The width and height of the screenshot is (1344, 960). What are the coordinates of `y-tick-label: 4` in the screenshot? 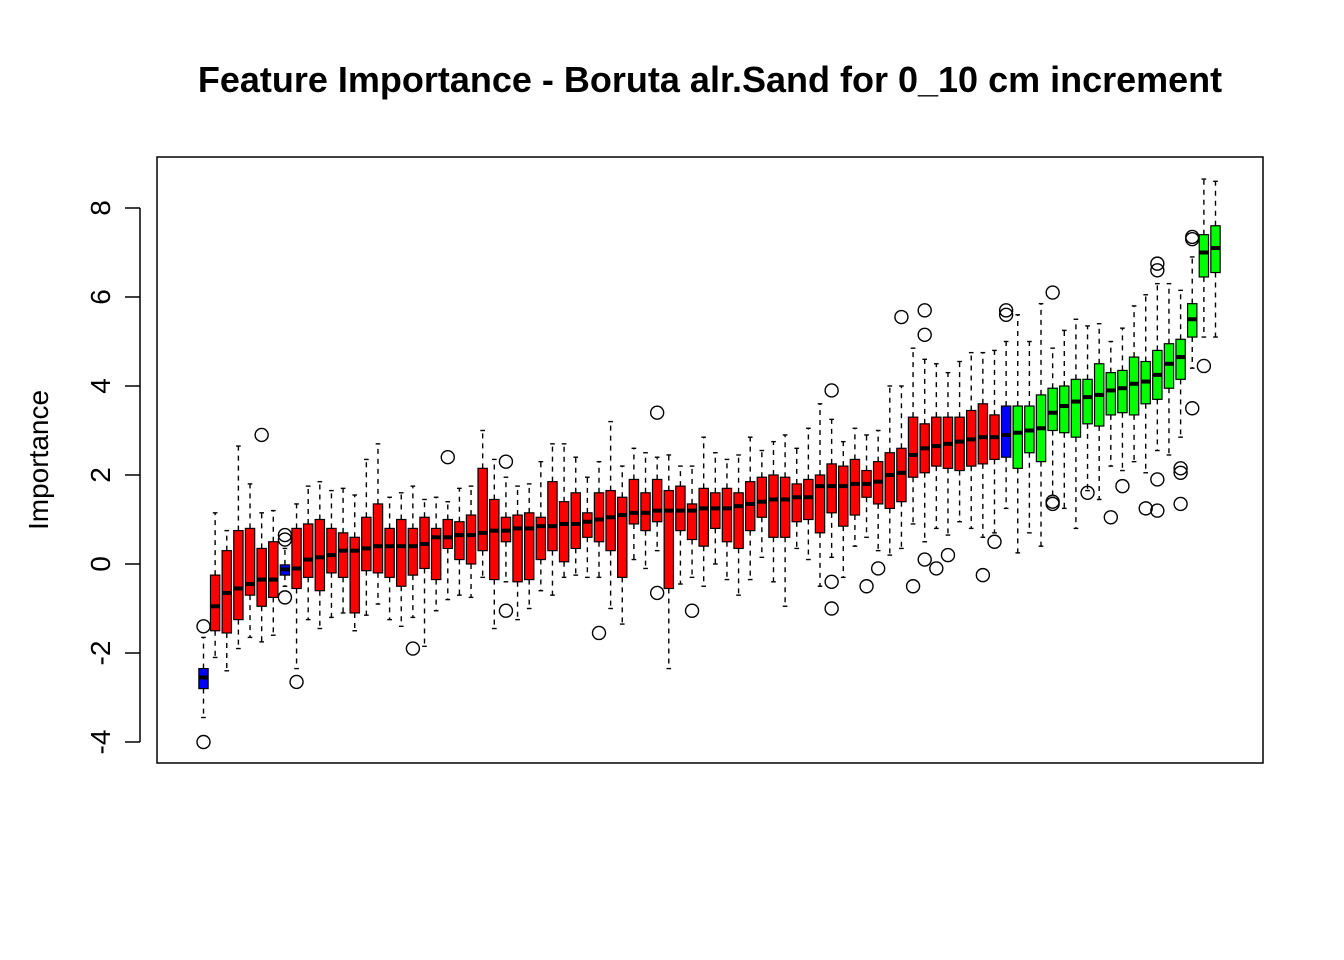 It's located at (100, 386).